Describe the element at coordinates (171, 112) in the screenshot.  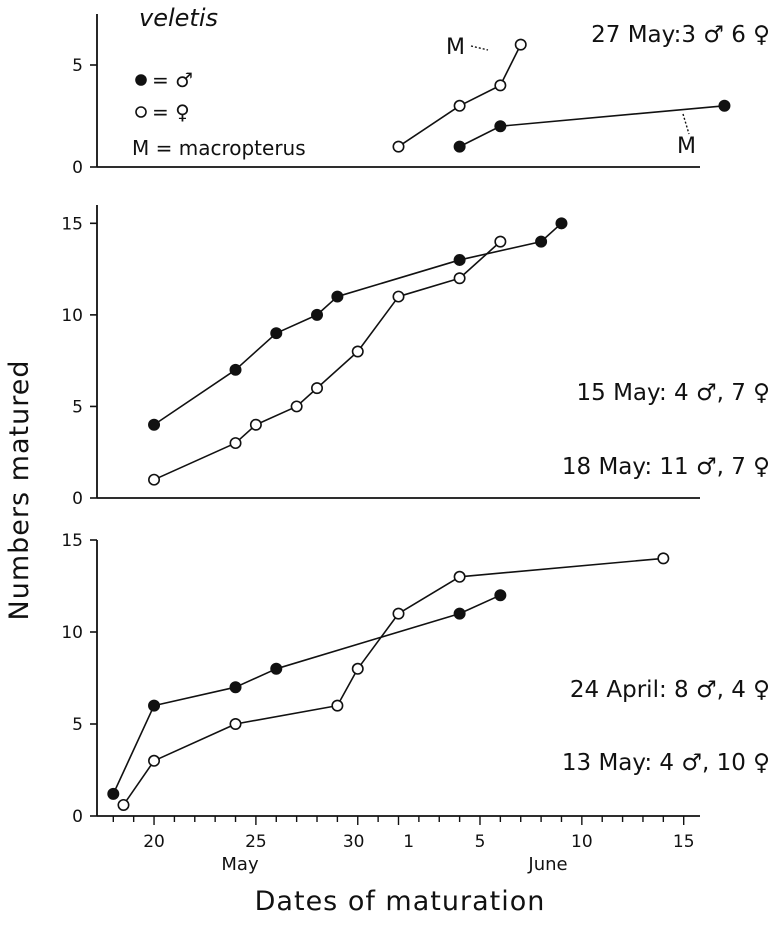
I see `legend-female-label: = ♀` at that location.